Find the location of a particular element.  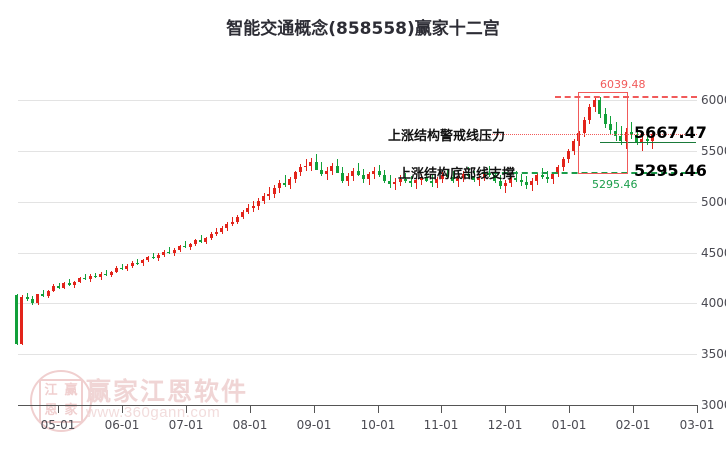

x-axis-tick-label: 12-01 is located at coordinates (505, 425).